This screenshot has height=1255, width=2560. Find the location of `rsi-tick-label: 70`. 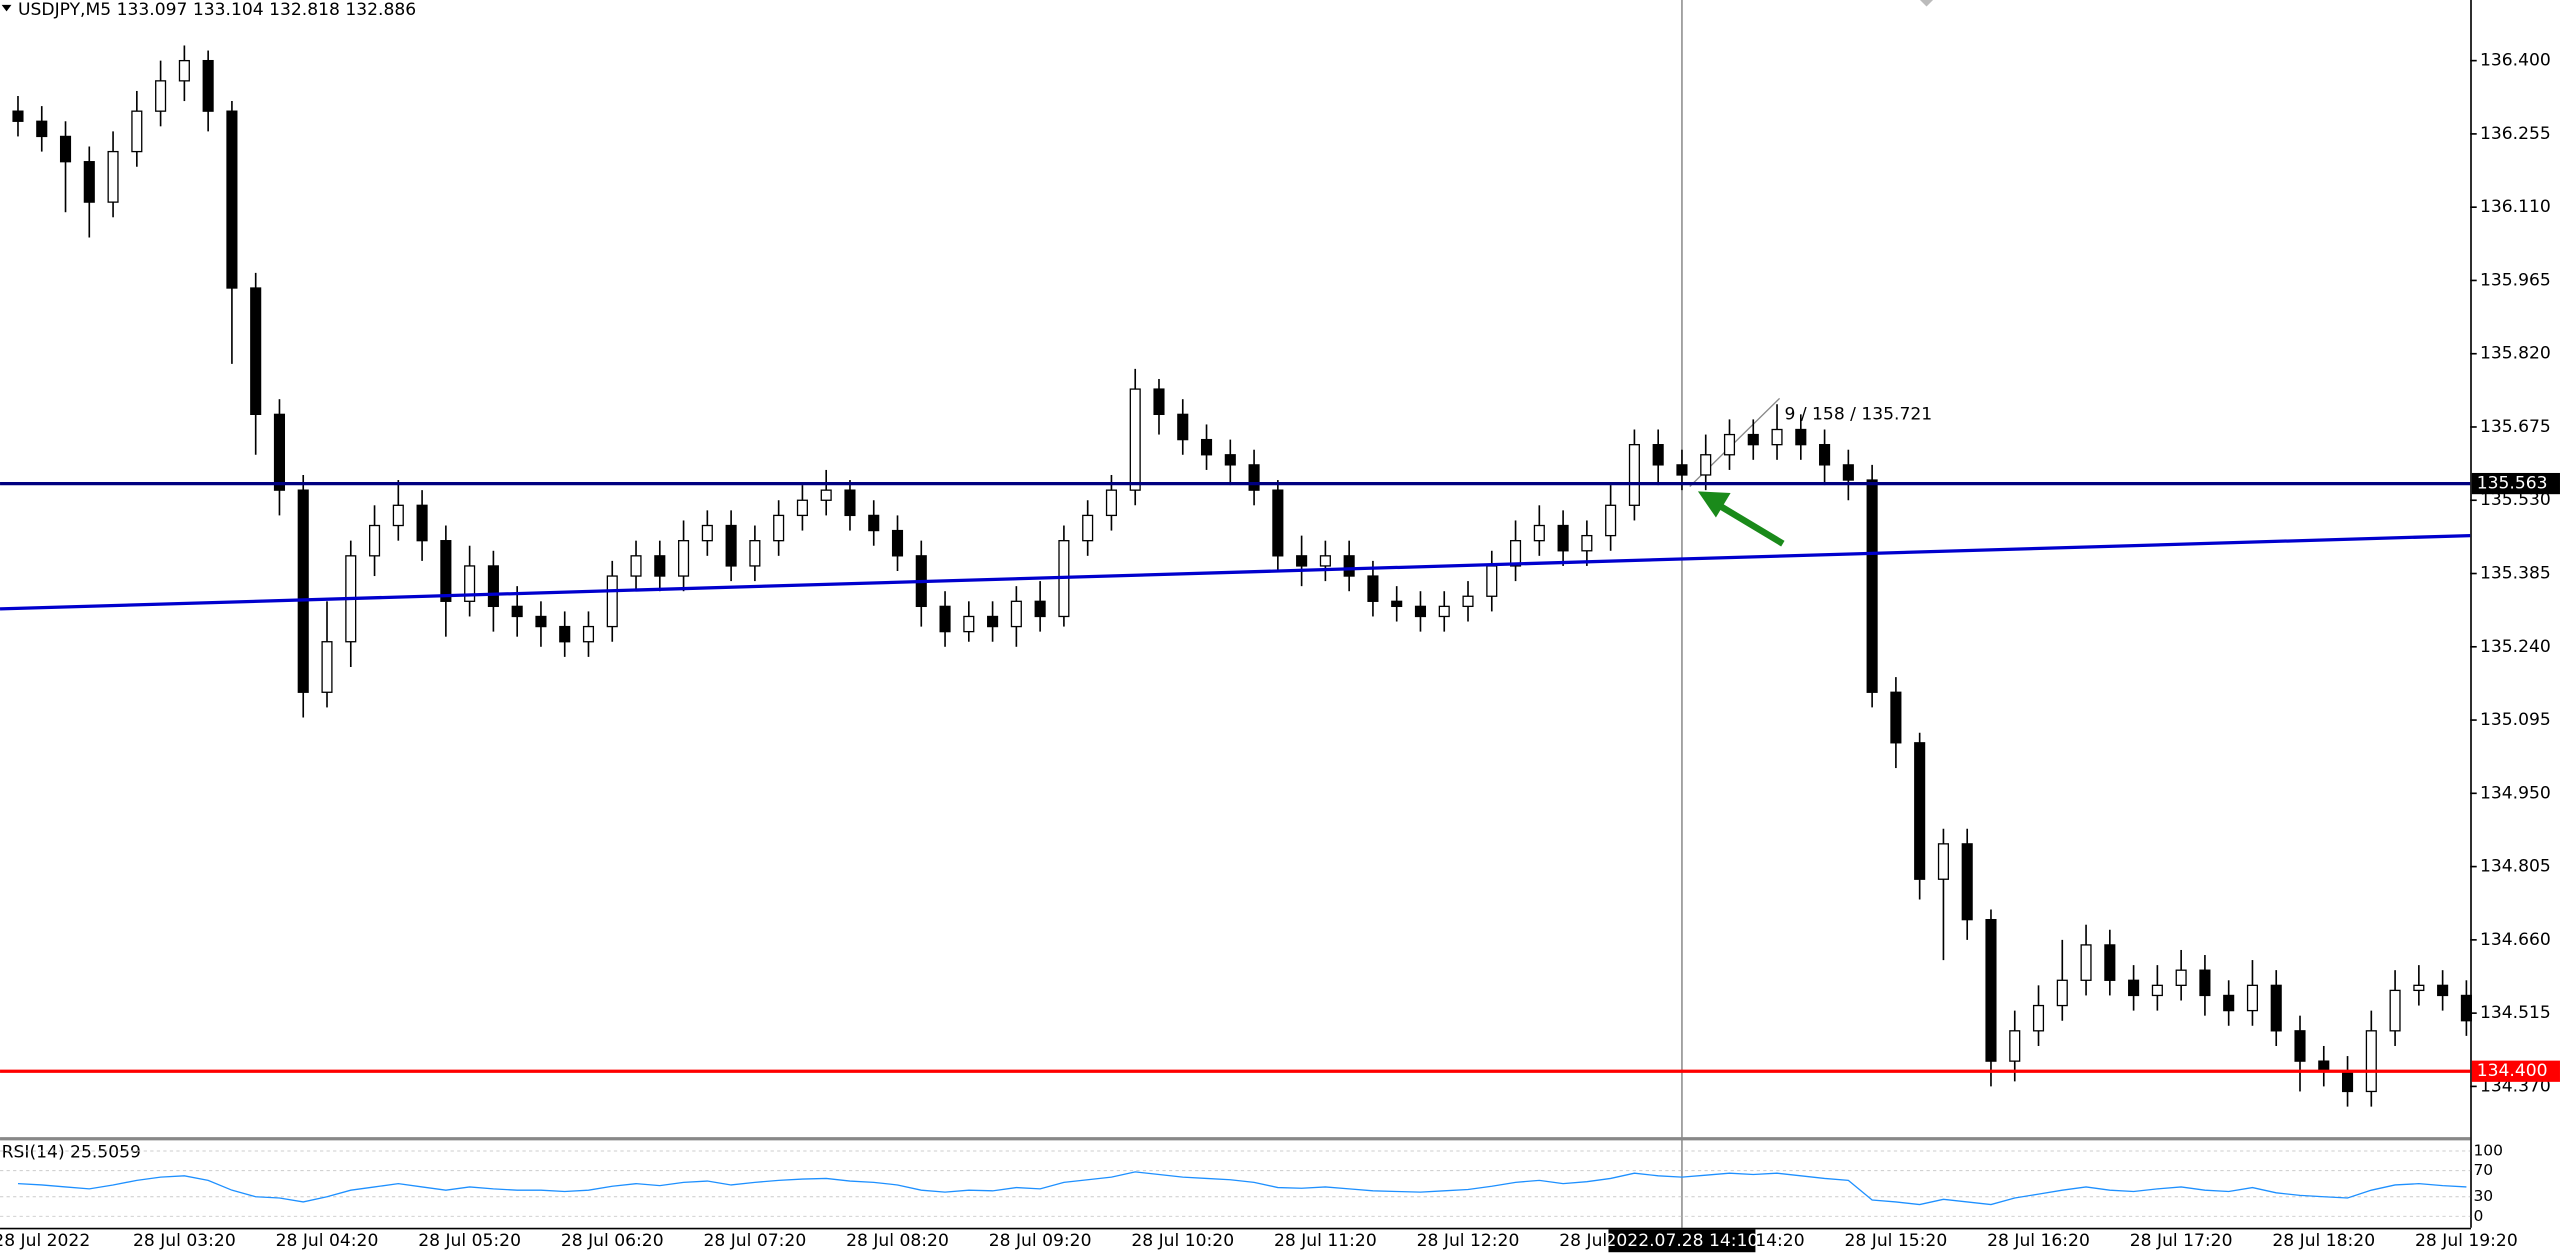

rsi-tick-label: 70 is located at coordinates (2483, 1170).